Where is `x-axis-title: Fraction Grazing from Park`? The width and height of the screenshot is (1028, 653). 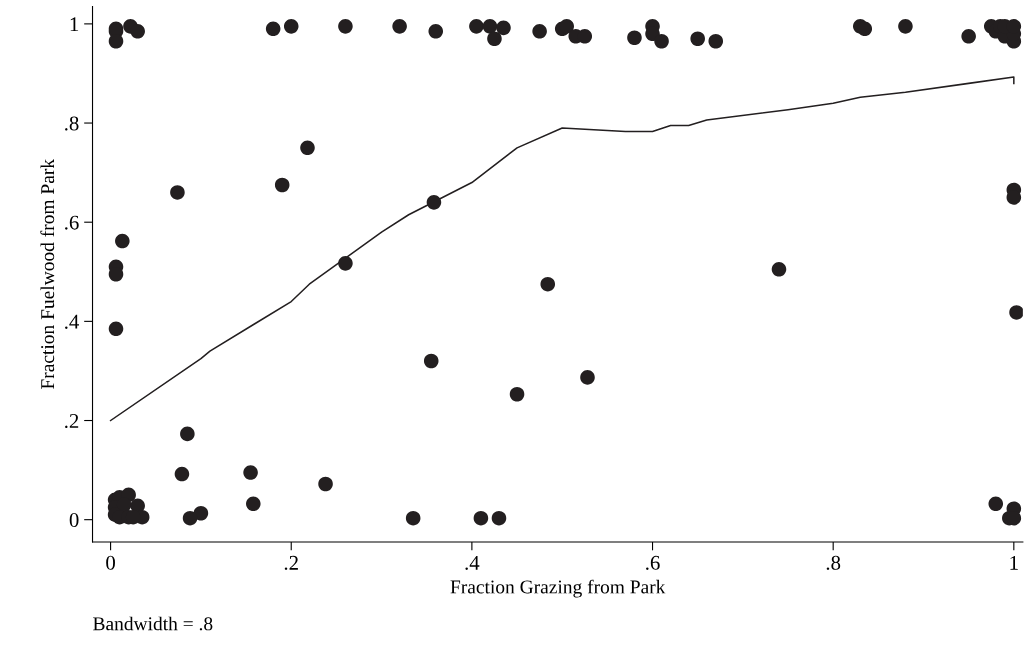
x-axis-title: Fraction Grazing from Park is located at coordinates (558, 588).